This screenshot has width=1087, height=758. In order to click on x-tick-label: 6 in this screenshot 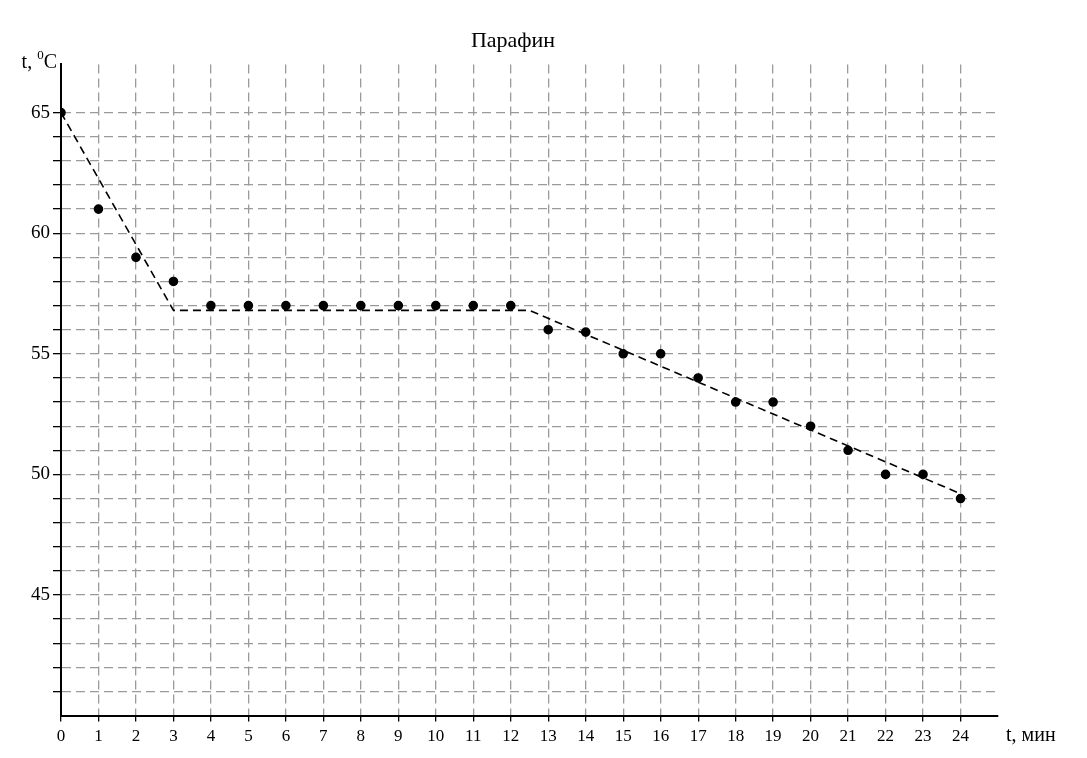, I will do `click(286, 735)`.